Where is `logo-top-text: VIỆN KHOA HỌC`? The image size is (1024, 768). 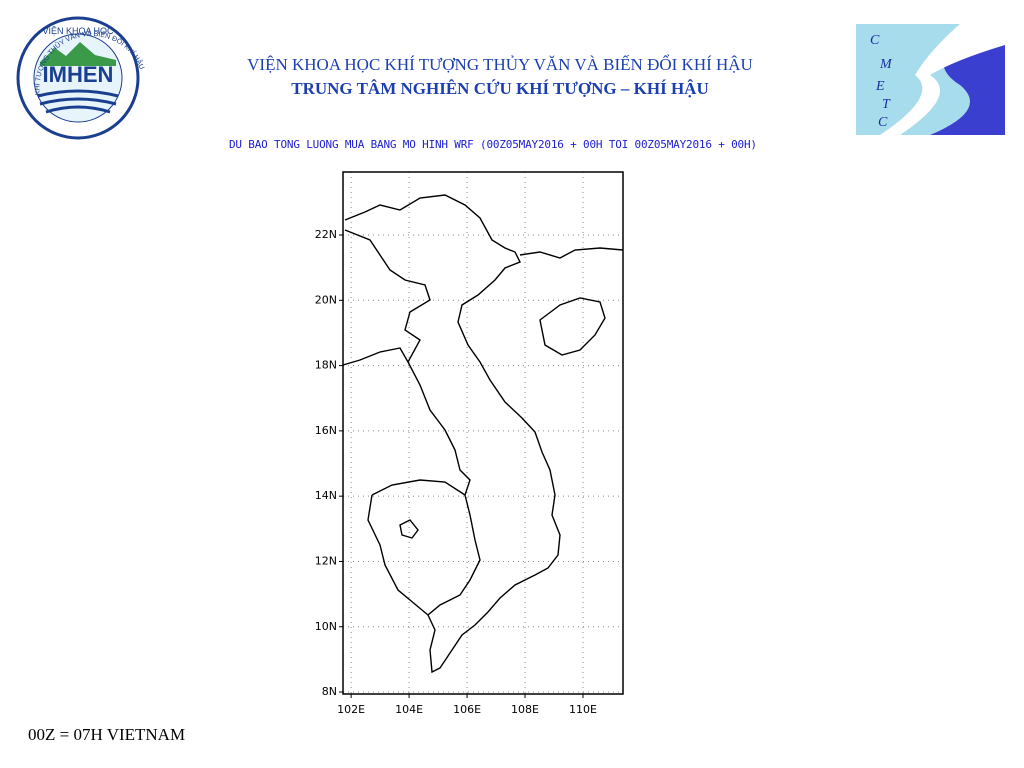 logo-top-text: VIỆN KHOA HỌC is located at coordinates (78, 31).